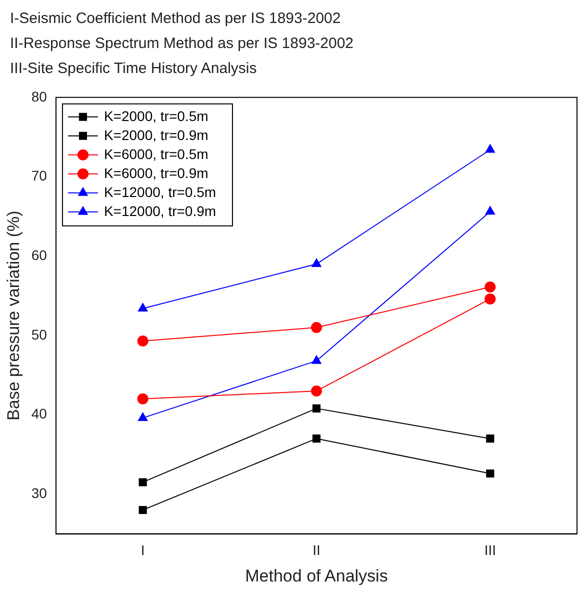  Describe the element at coordinates (39, 96) in the screenshot. I see `y-tick-label: 80` at that location.